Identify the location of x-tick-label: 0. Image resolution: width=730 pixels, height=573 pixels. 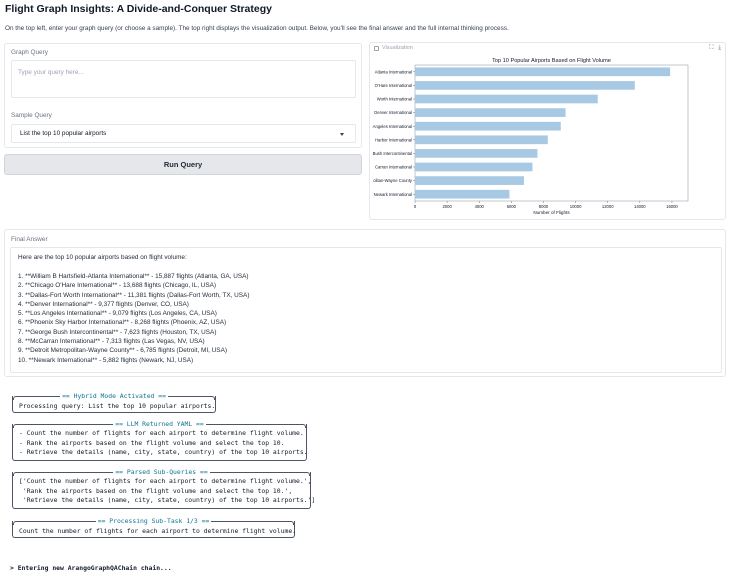
(415, 206).